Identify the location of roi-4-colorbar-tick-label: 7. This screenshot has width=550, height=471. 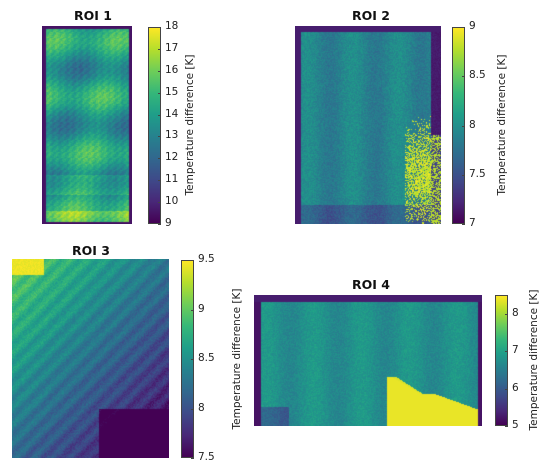
(515, 350).